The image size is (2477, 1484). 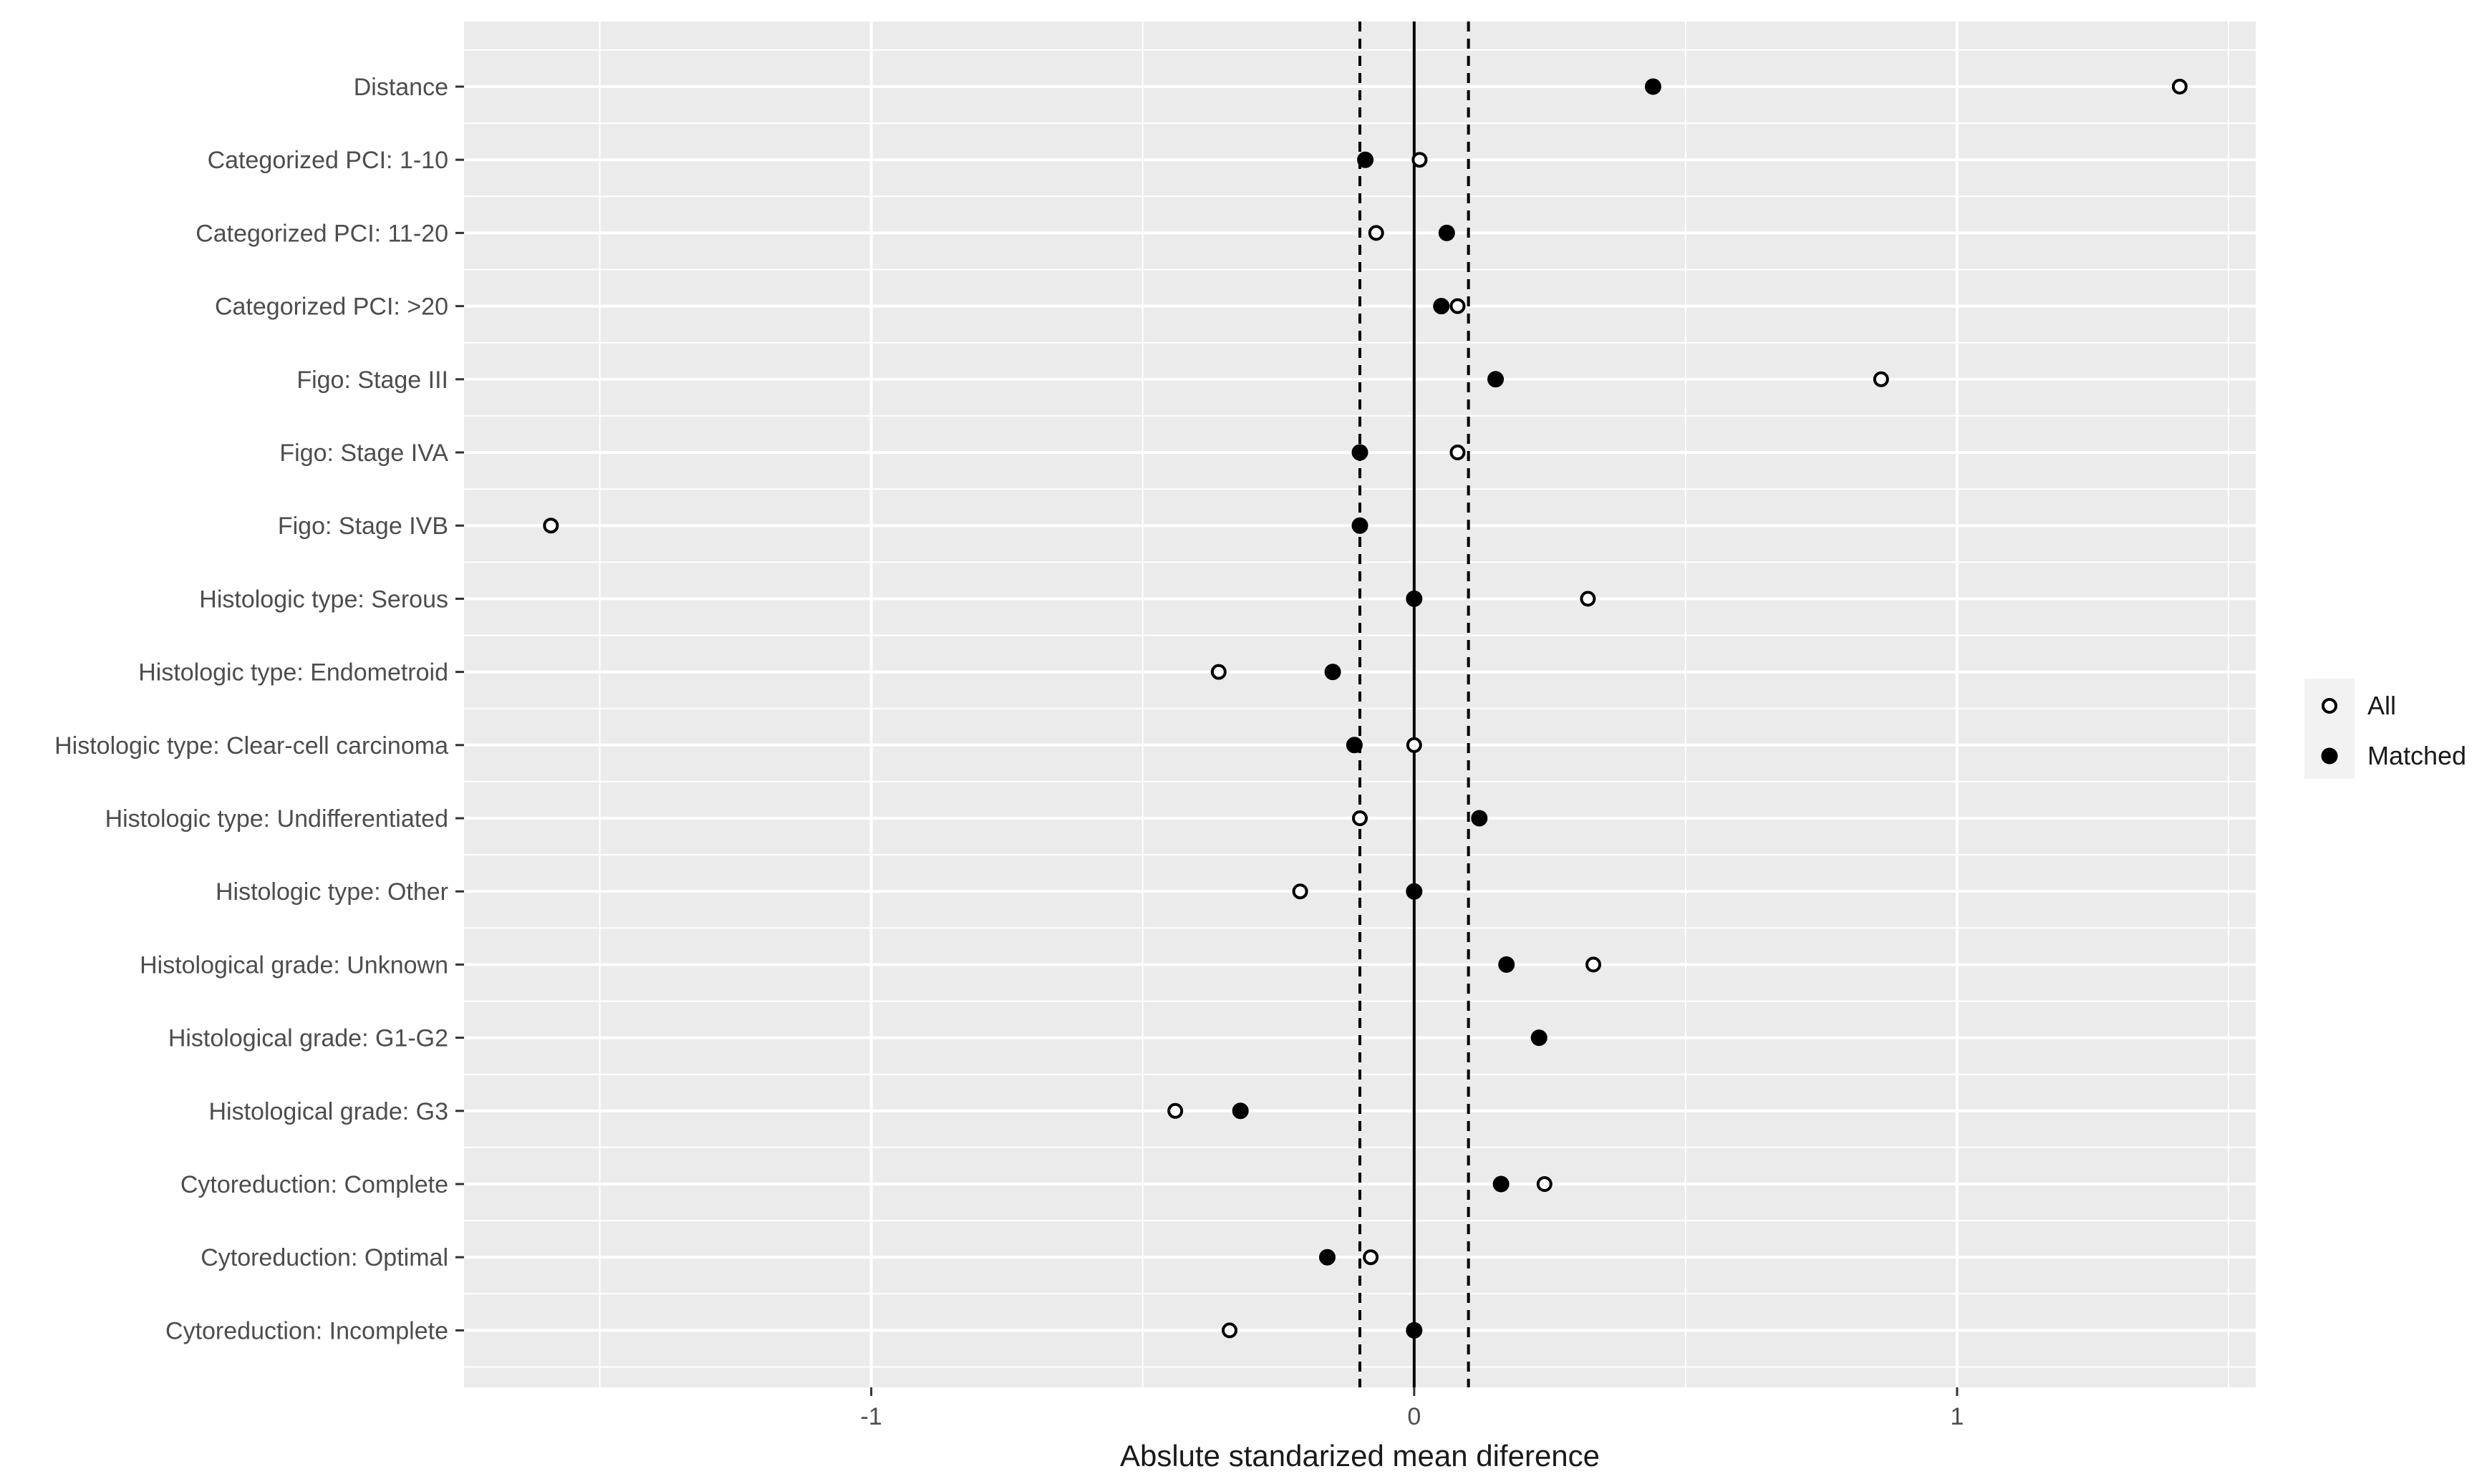 I want to click on legend-label-all: All, so click(x=2381, y=705).